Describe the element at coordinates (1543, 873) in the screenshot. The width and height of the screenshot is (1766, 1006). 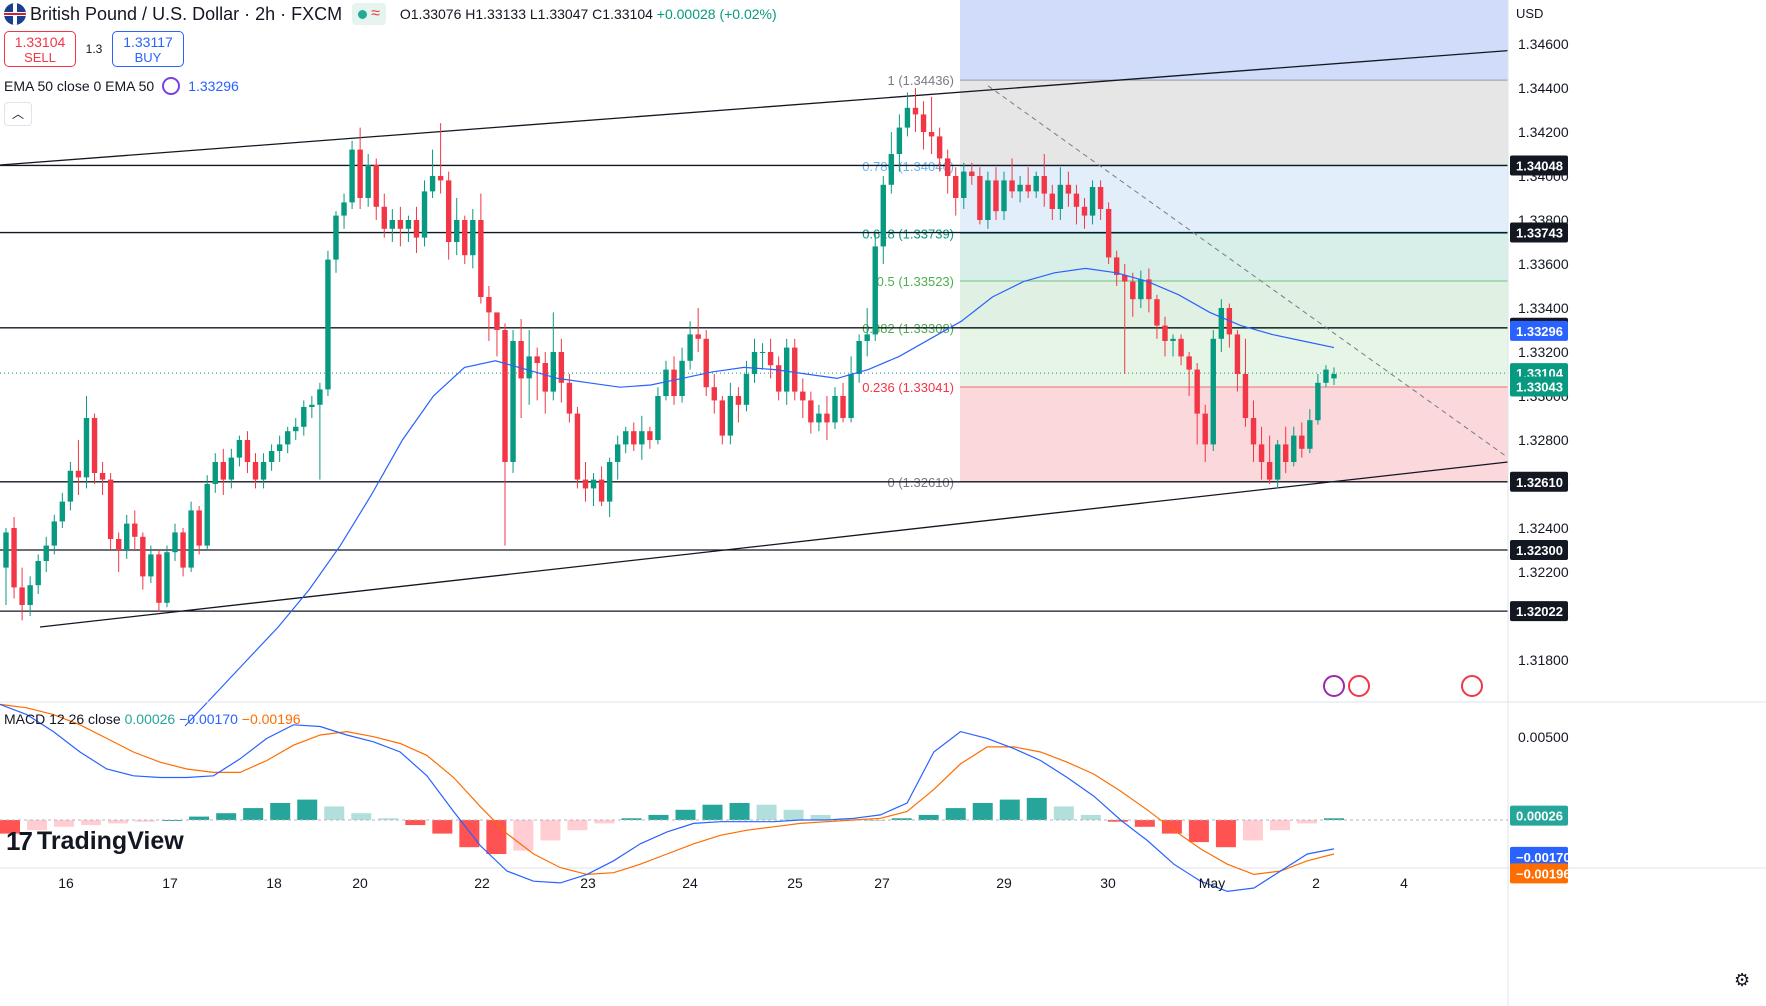
I see `macd-value-tag-label: −0.00196` at that location.